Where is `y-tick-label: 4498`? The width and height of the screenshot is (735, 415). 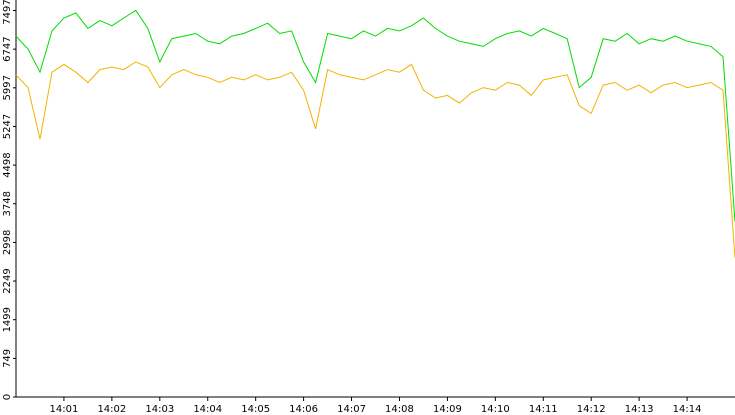
y-tick-label: 4498 is located at coordinates (7, 164).